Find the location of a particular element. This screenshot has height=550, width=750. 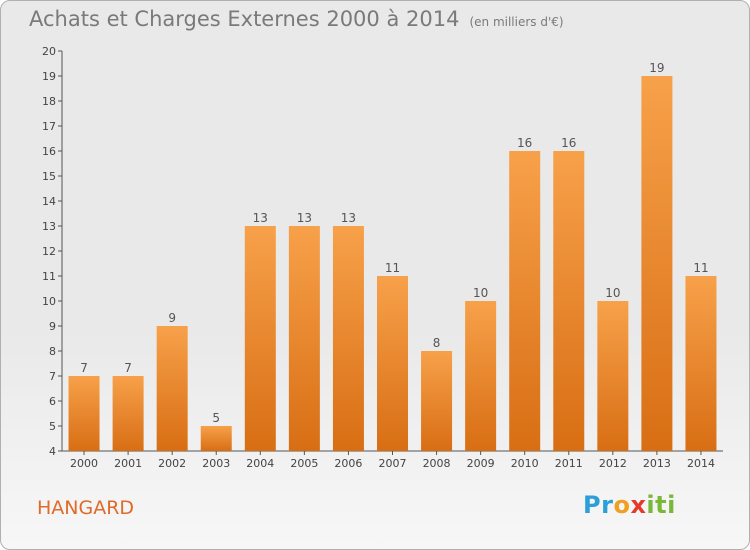

data-label-2003: 5 is located at coordinates (216, 418).